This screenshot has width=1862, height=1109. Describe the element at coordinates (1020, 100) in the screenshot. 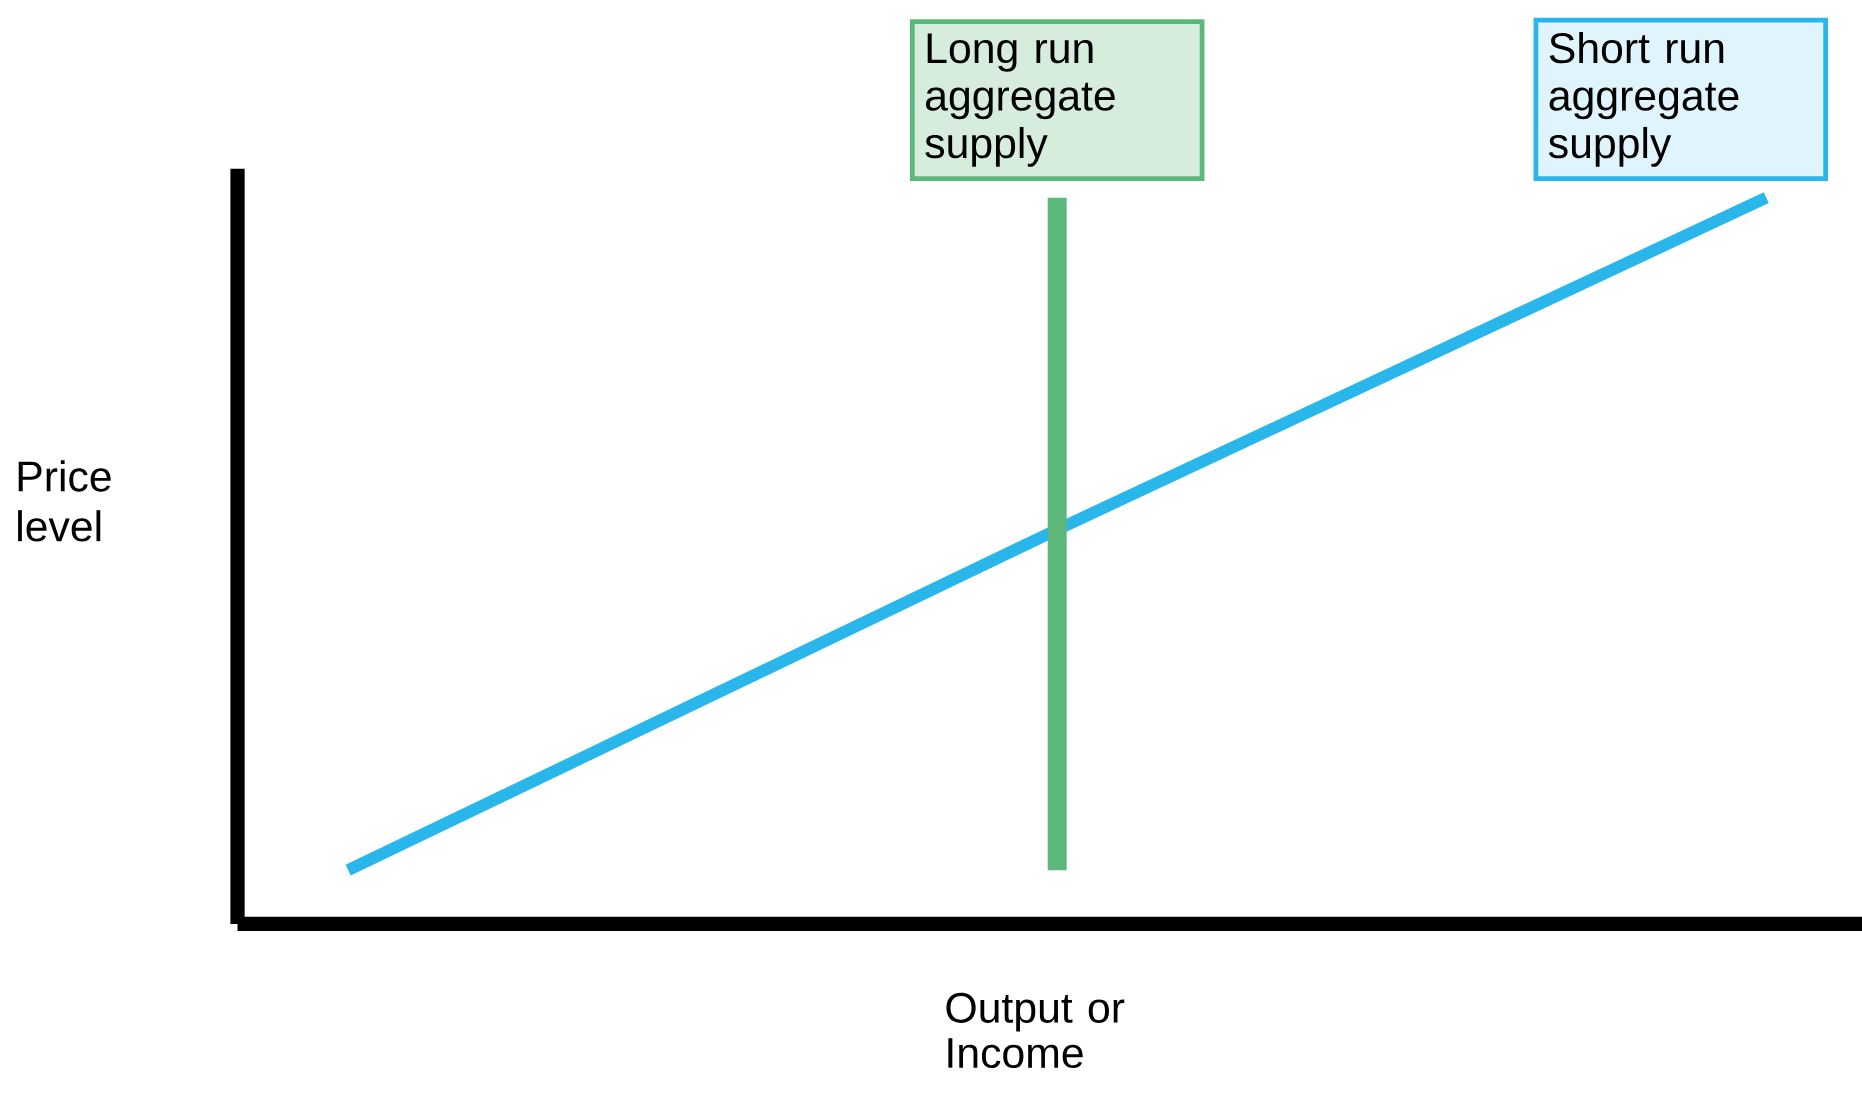

I see `text: Long run aggregate supply` at that location.